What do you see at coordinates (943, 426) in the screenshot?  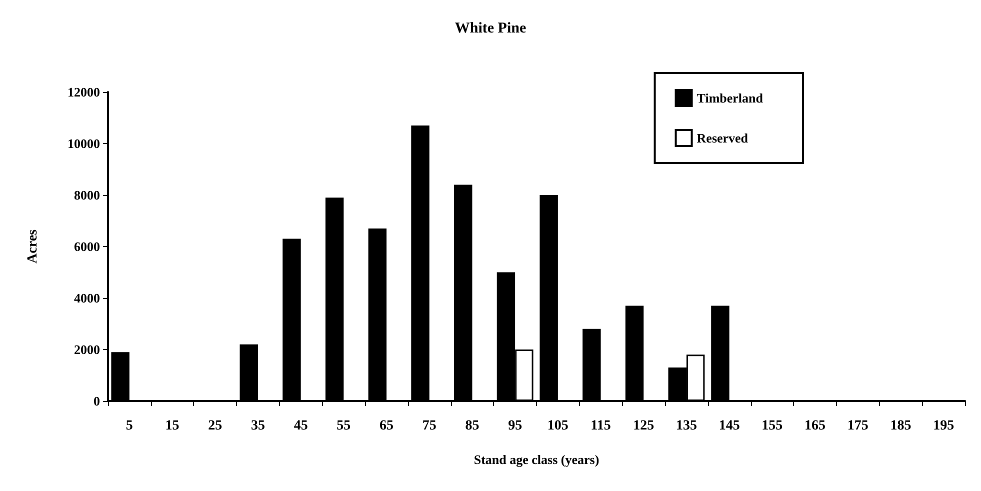 I see `x-tick-label: 195` at bounding box center [943, 426].